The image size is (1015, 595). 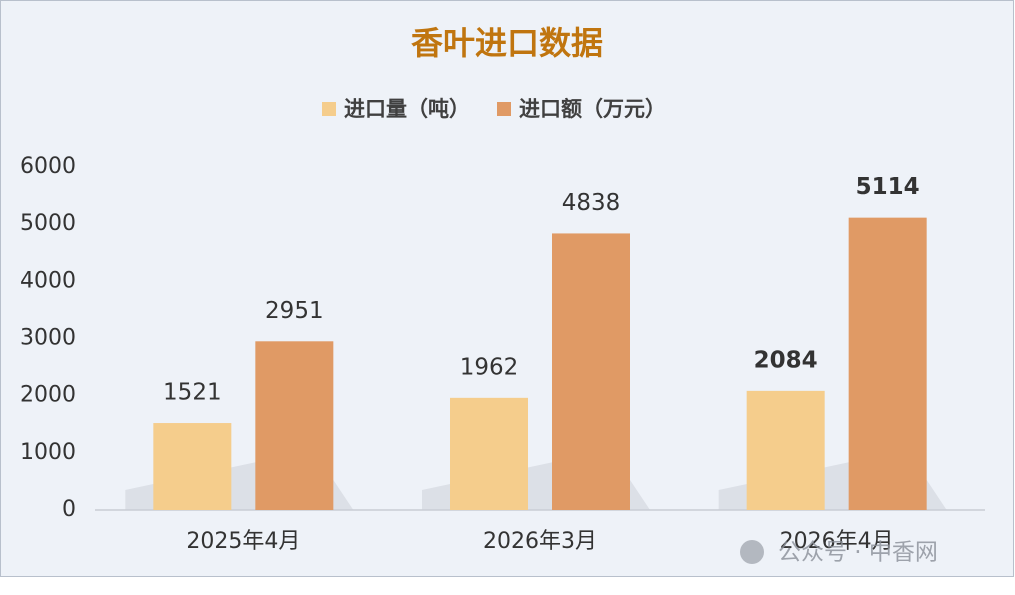 What do you see at coordinates (192, 393) in the screenshot?
I see `data-label: 1521` at bounding box center [192, 393].